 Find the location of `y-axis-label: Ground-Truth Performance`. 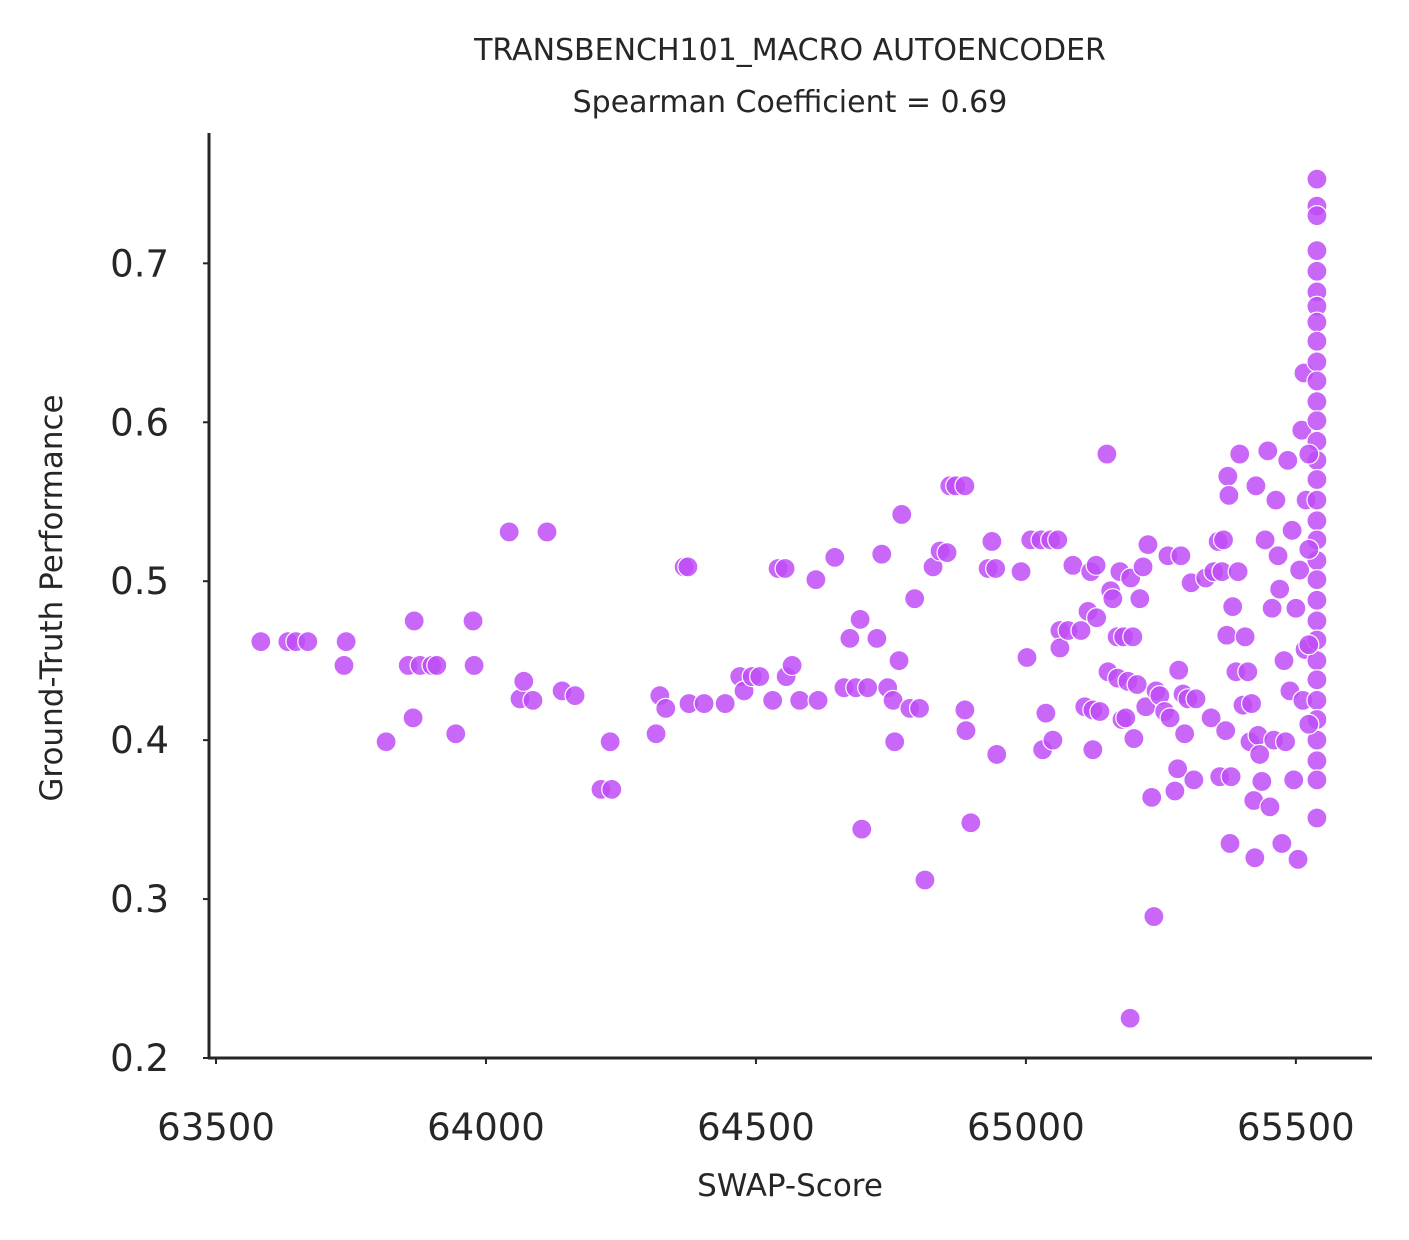

y-axis-label: Ground-Truth Performance is located at coordinates (52, 597).